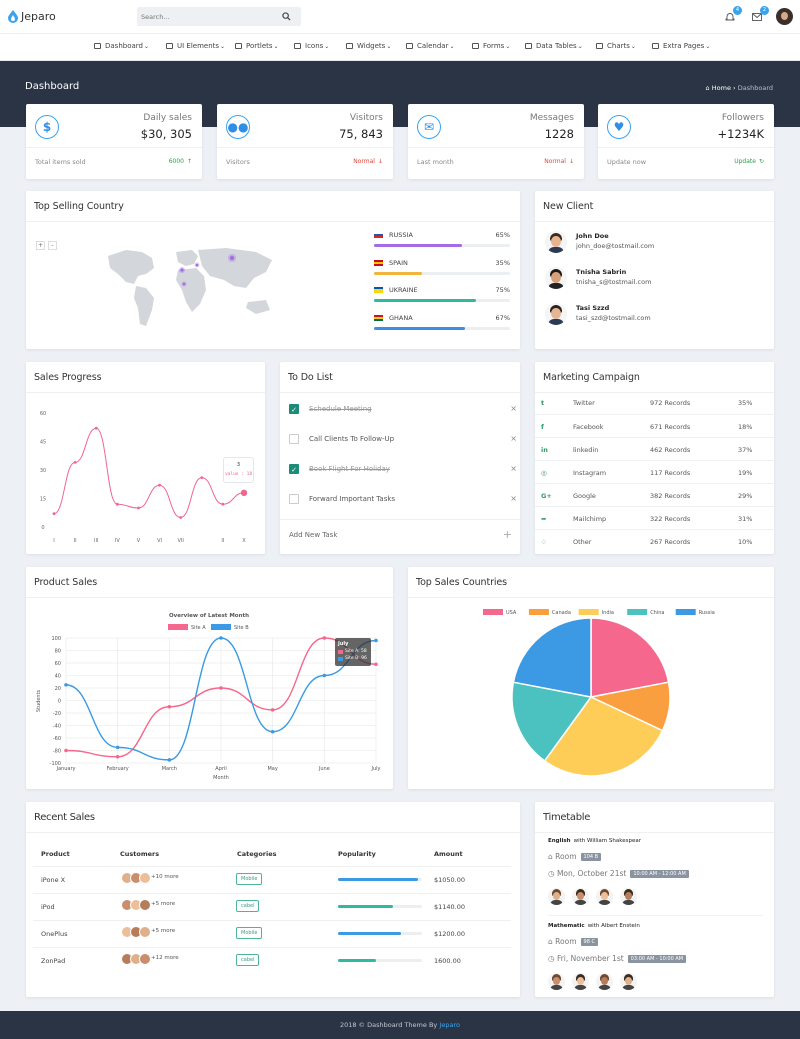  I want to click on nav-extra-pages: Extra Pages⌄, so click(681, 46).